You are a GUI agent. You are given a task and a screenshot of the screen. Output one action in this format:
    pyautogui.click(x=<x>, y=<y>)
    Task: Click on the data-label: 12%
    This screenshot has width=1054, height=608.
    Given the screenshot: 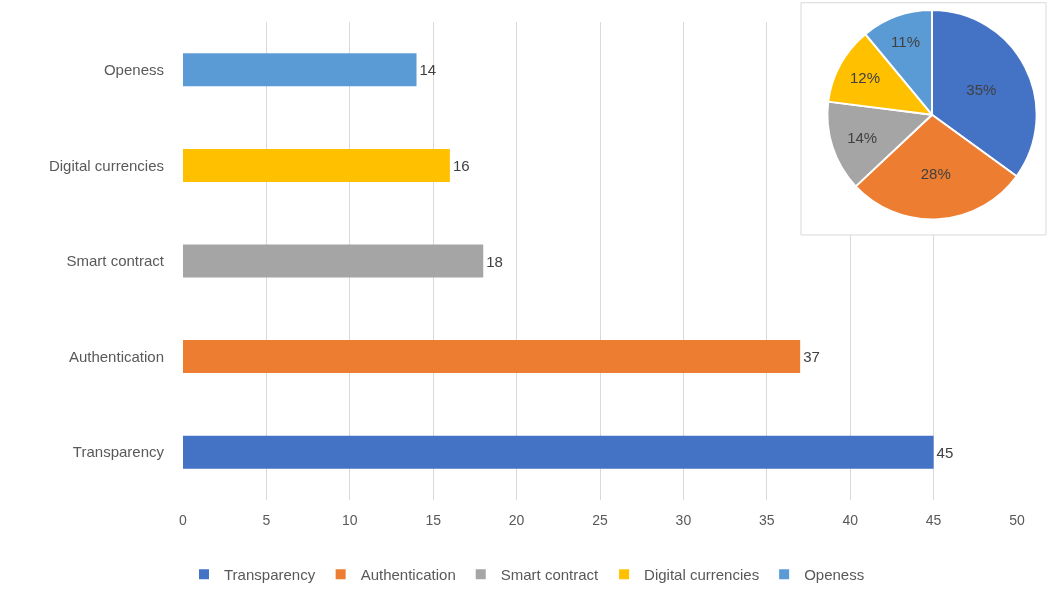 What is the action you would take?
    pyautogui.click(x=864, y=78)
    